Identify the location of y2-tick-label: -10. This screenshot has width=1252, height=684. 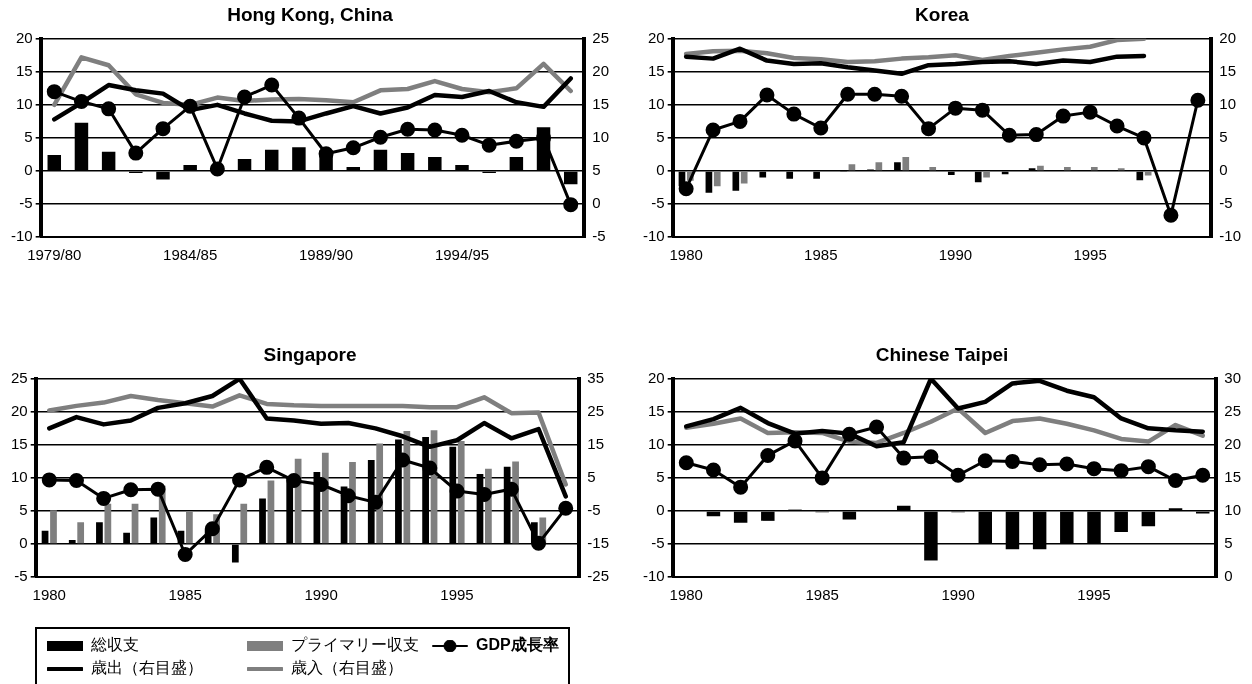
(1230, 236).